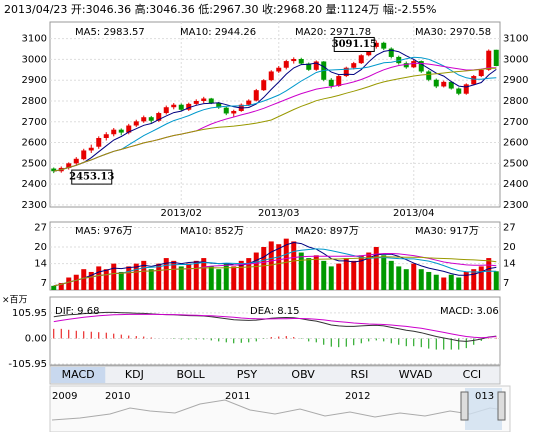 The height and width of the screenshot is (432, 533). Describe the element at coordinates (64, 396) in the screenshot. I see `navigator-year: 2009` at that location.